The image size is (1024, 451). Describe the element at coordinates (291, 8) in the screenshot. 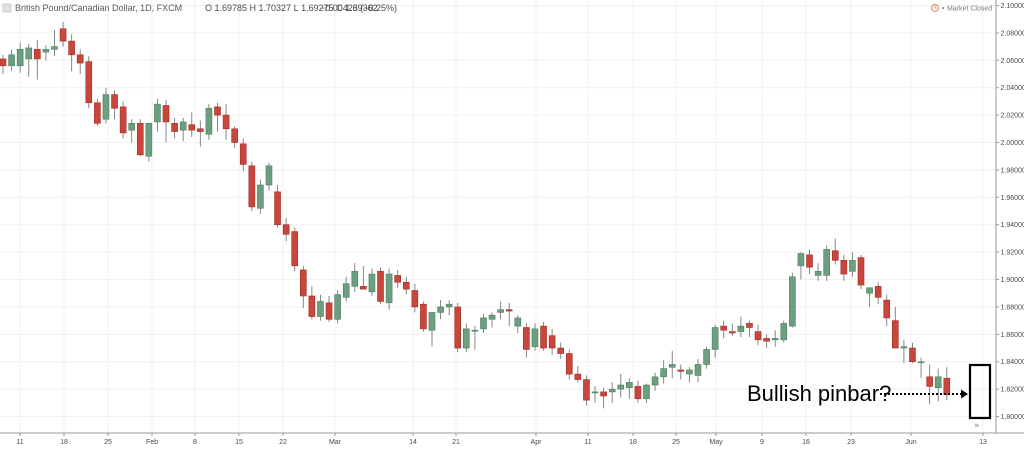

I see `ohlc-values: O 1.69785 H 1.70327 L 1.69275 C 1.69362` at that location.